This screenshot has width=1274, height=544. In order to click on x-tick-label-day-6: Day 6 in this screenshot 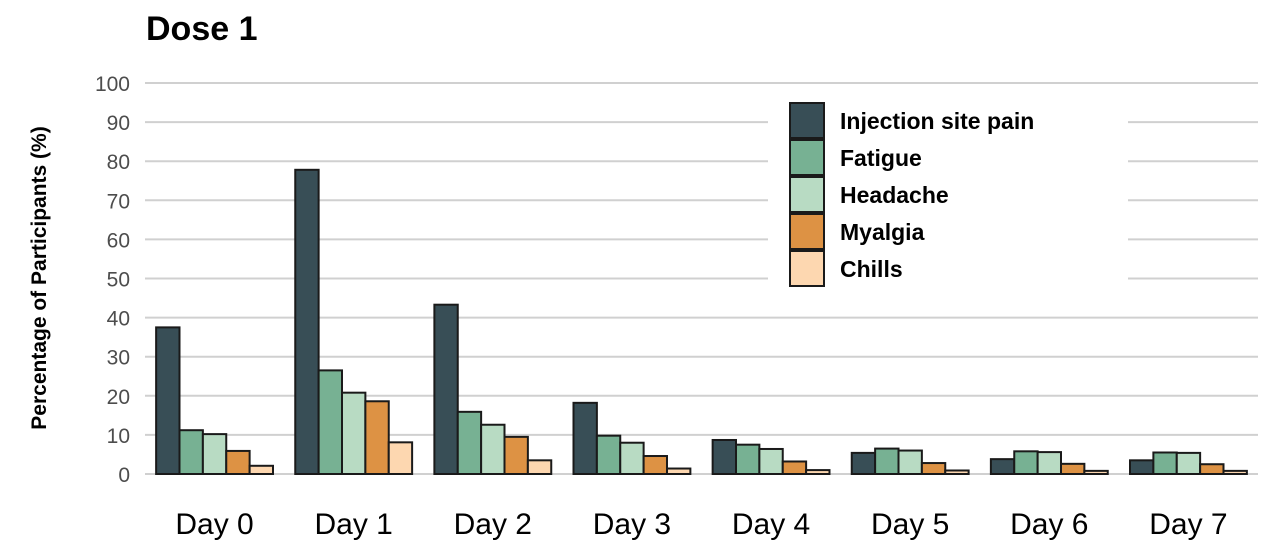, I will do `click(1049, 524)`.